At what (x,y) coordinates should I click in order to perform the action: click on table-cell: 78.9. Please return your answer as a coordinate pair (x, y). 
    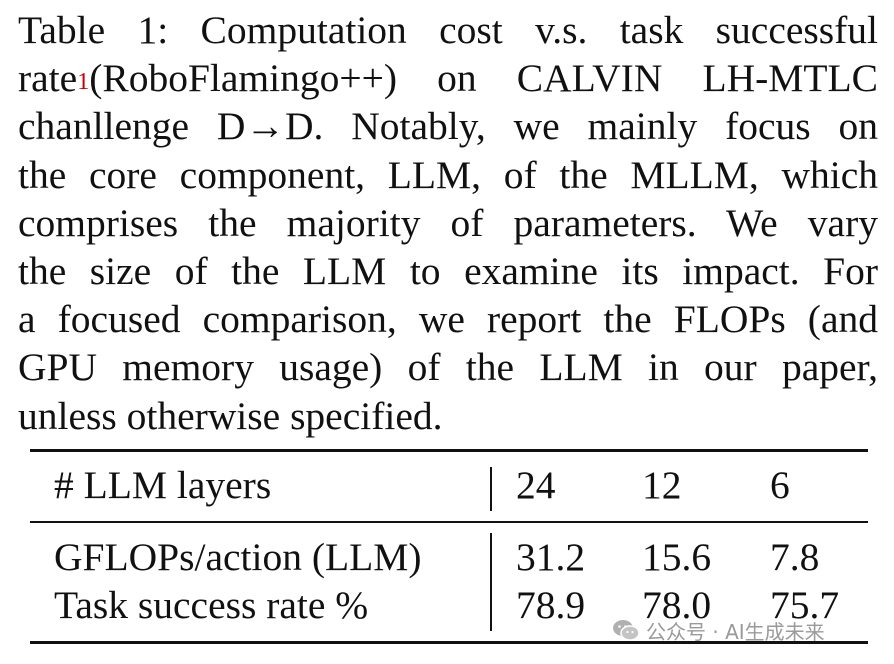
    Looking at the image, I should click on (551, 605).